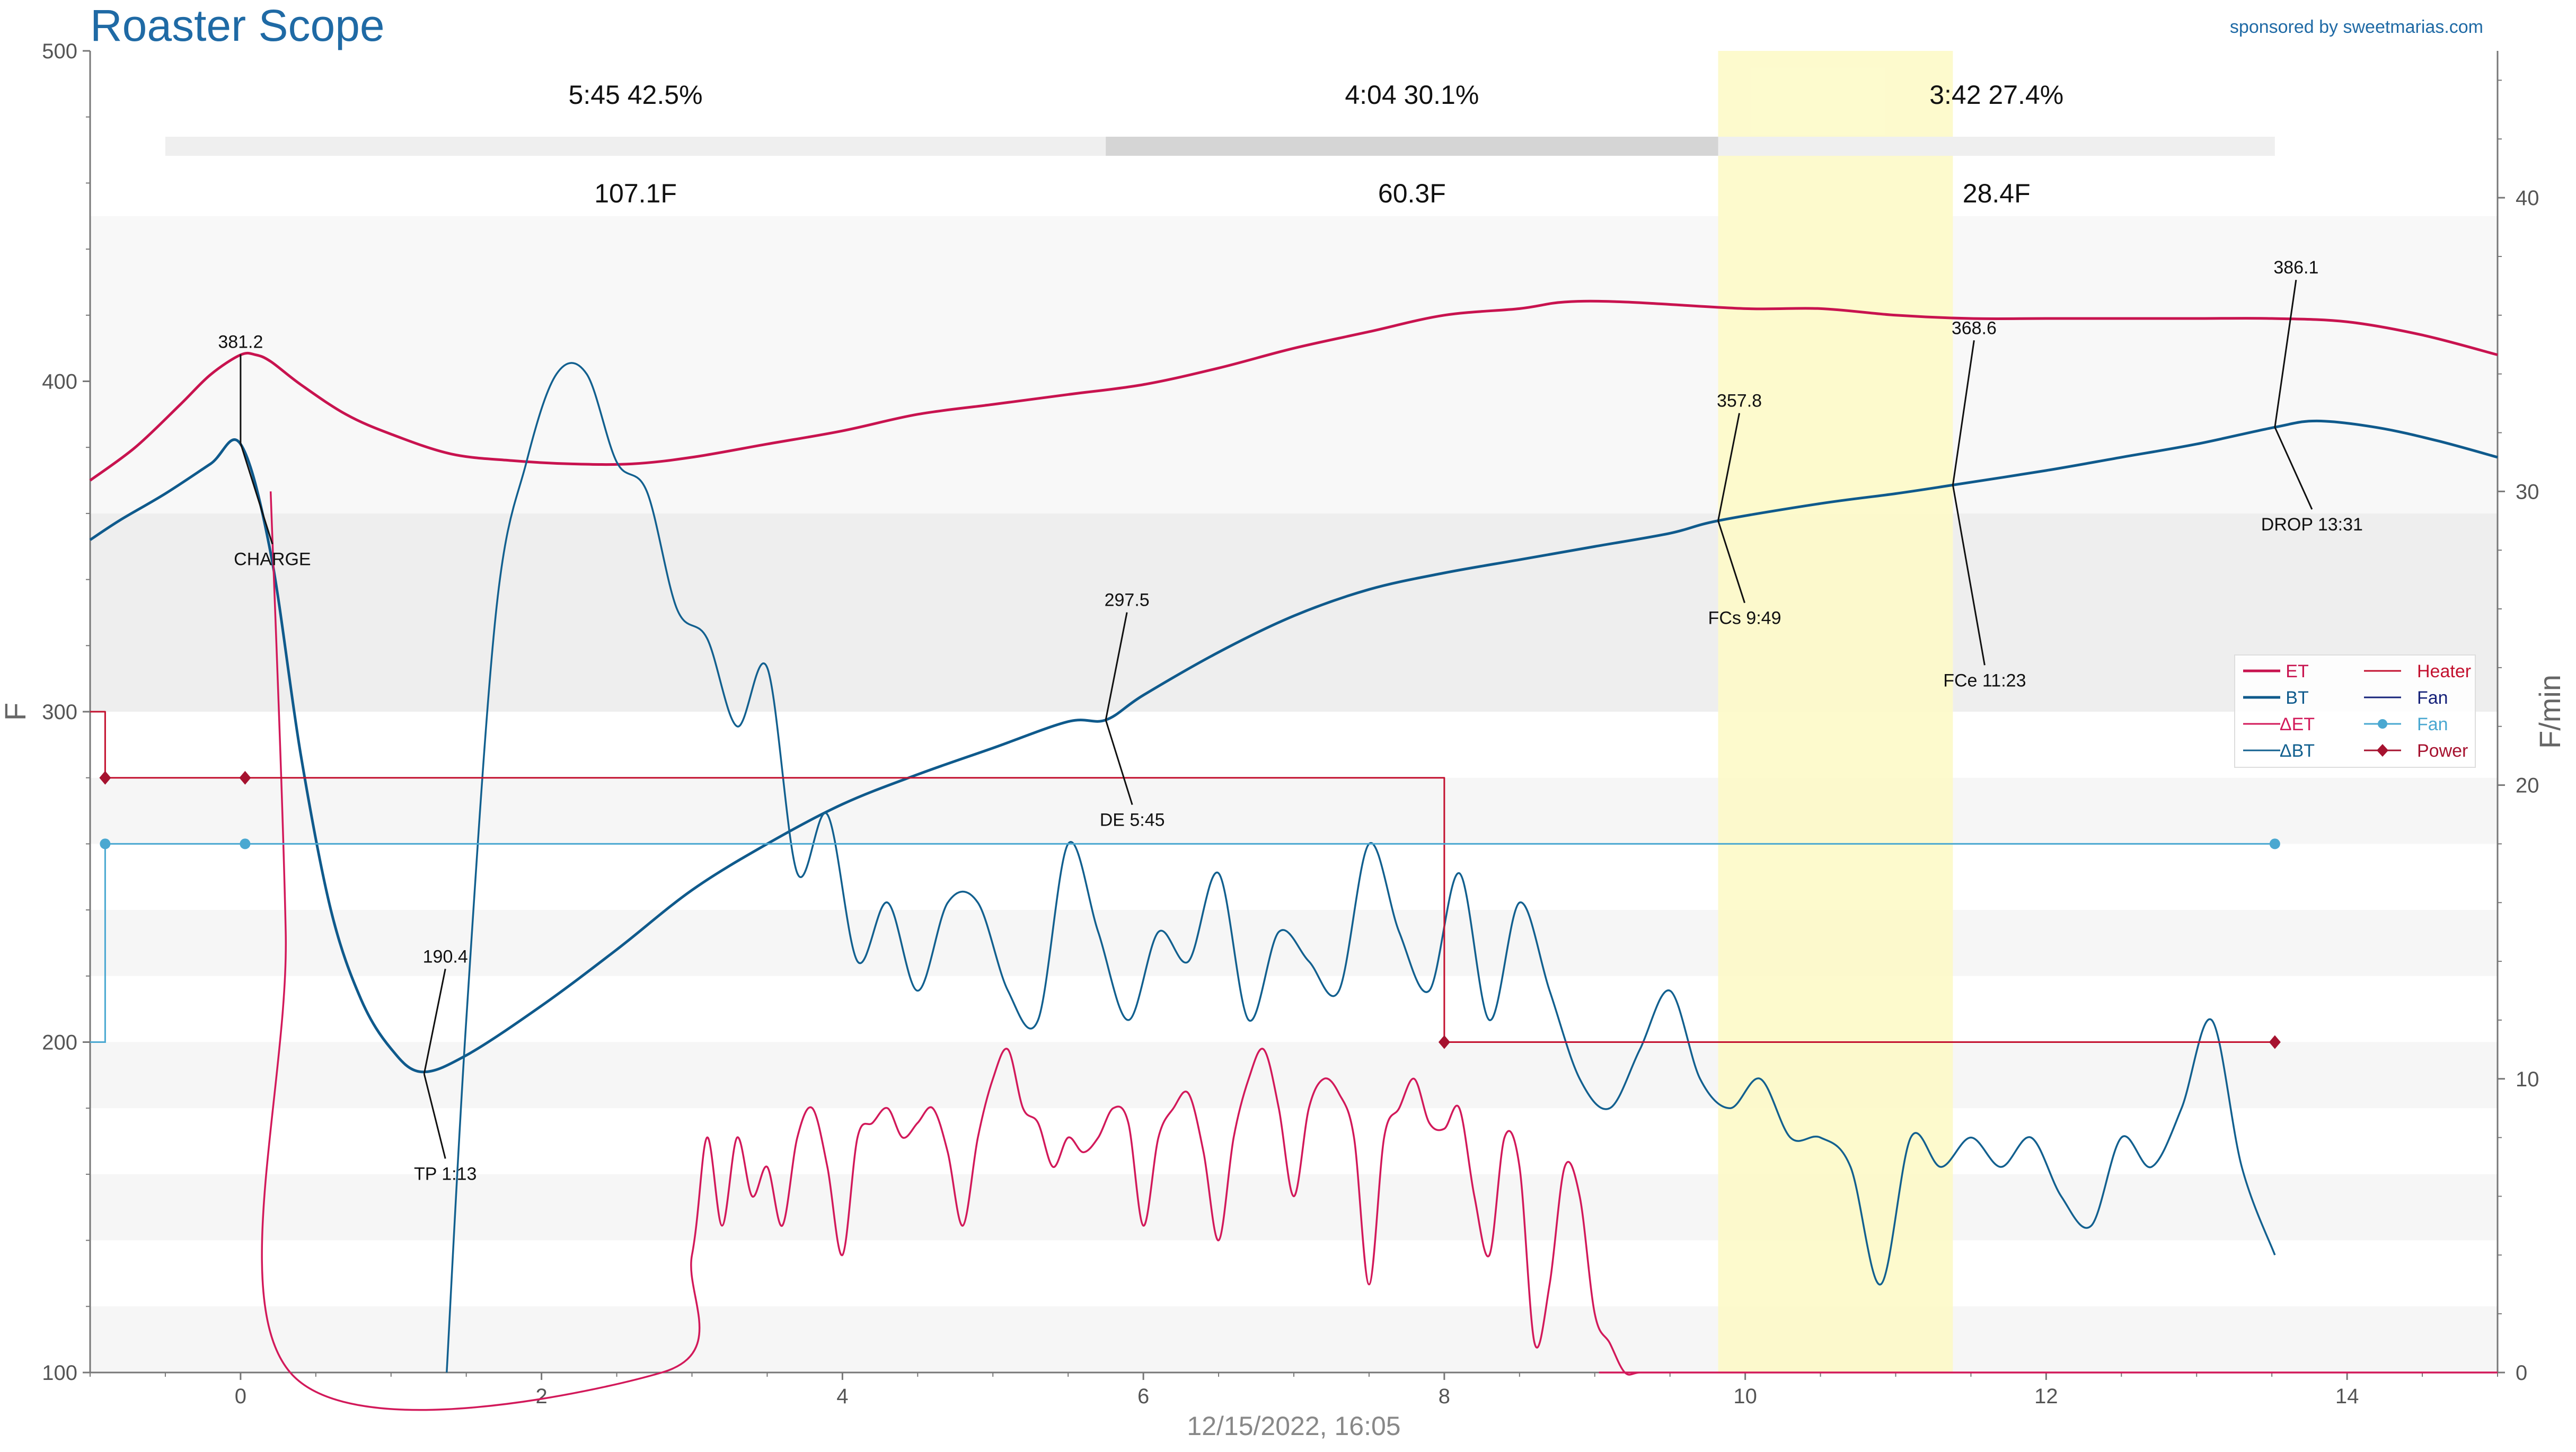 This screenshot has width=2576, height=1452. Describe the element at coordinates (1412, 95) in the screenshot. I see `phase-time-pct: 4:04 30.1%` at that location.